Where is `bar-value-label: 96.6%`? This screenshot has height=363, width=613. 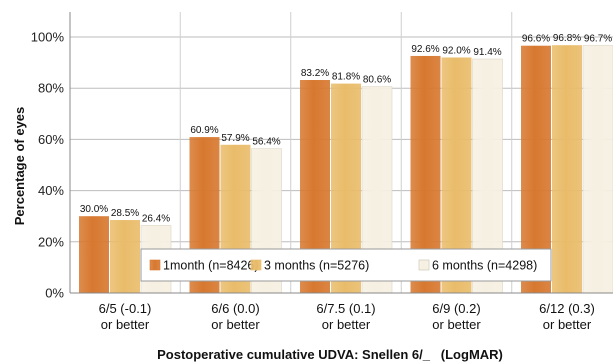
bar-value-label: 96.6% is located at coordinates (536, 39).